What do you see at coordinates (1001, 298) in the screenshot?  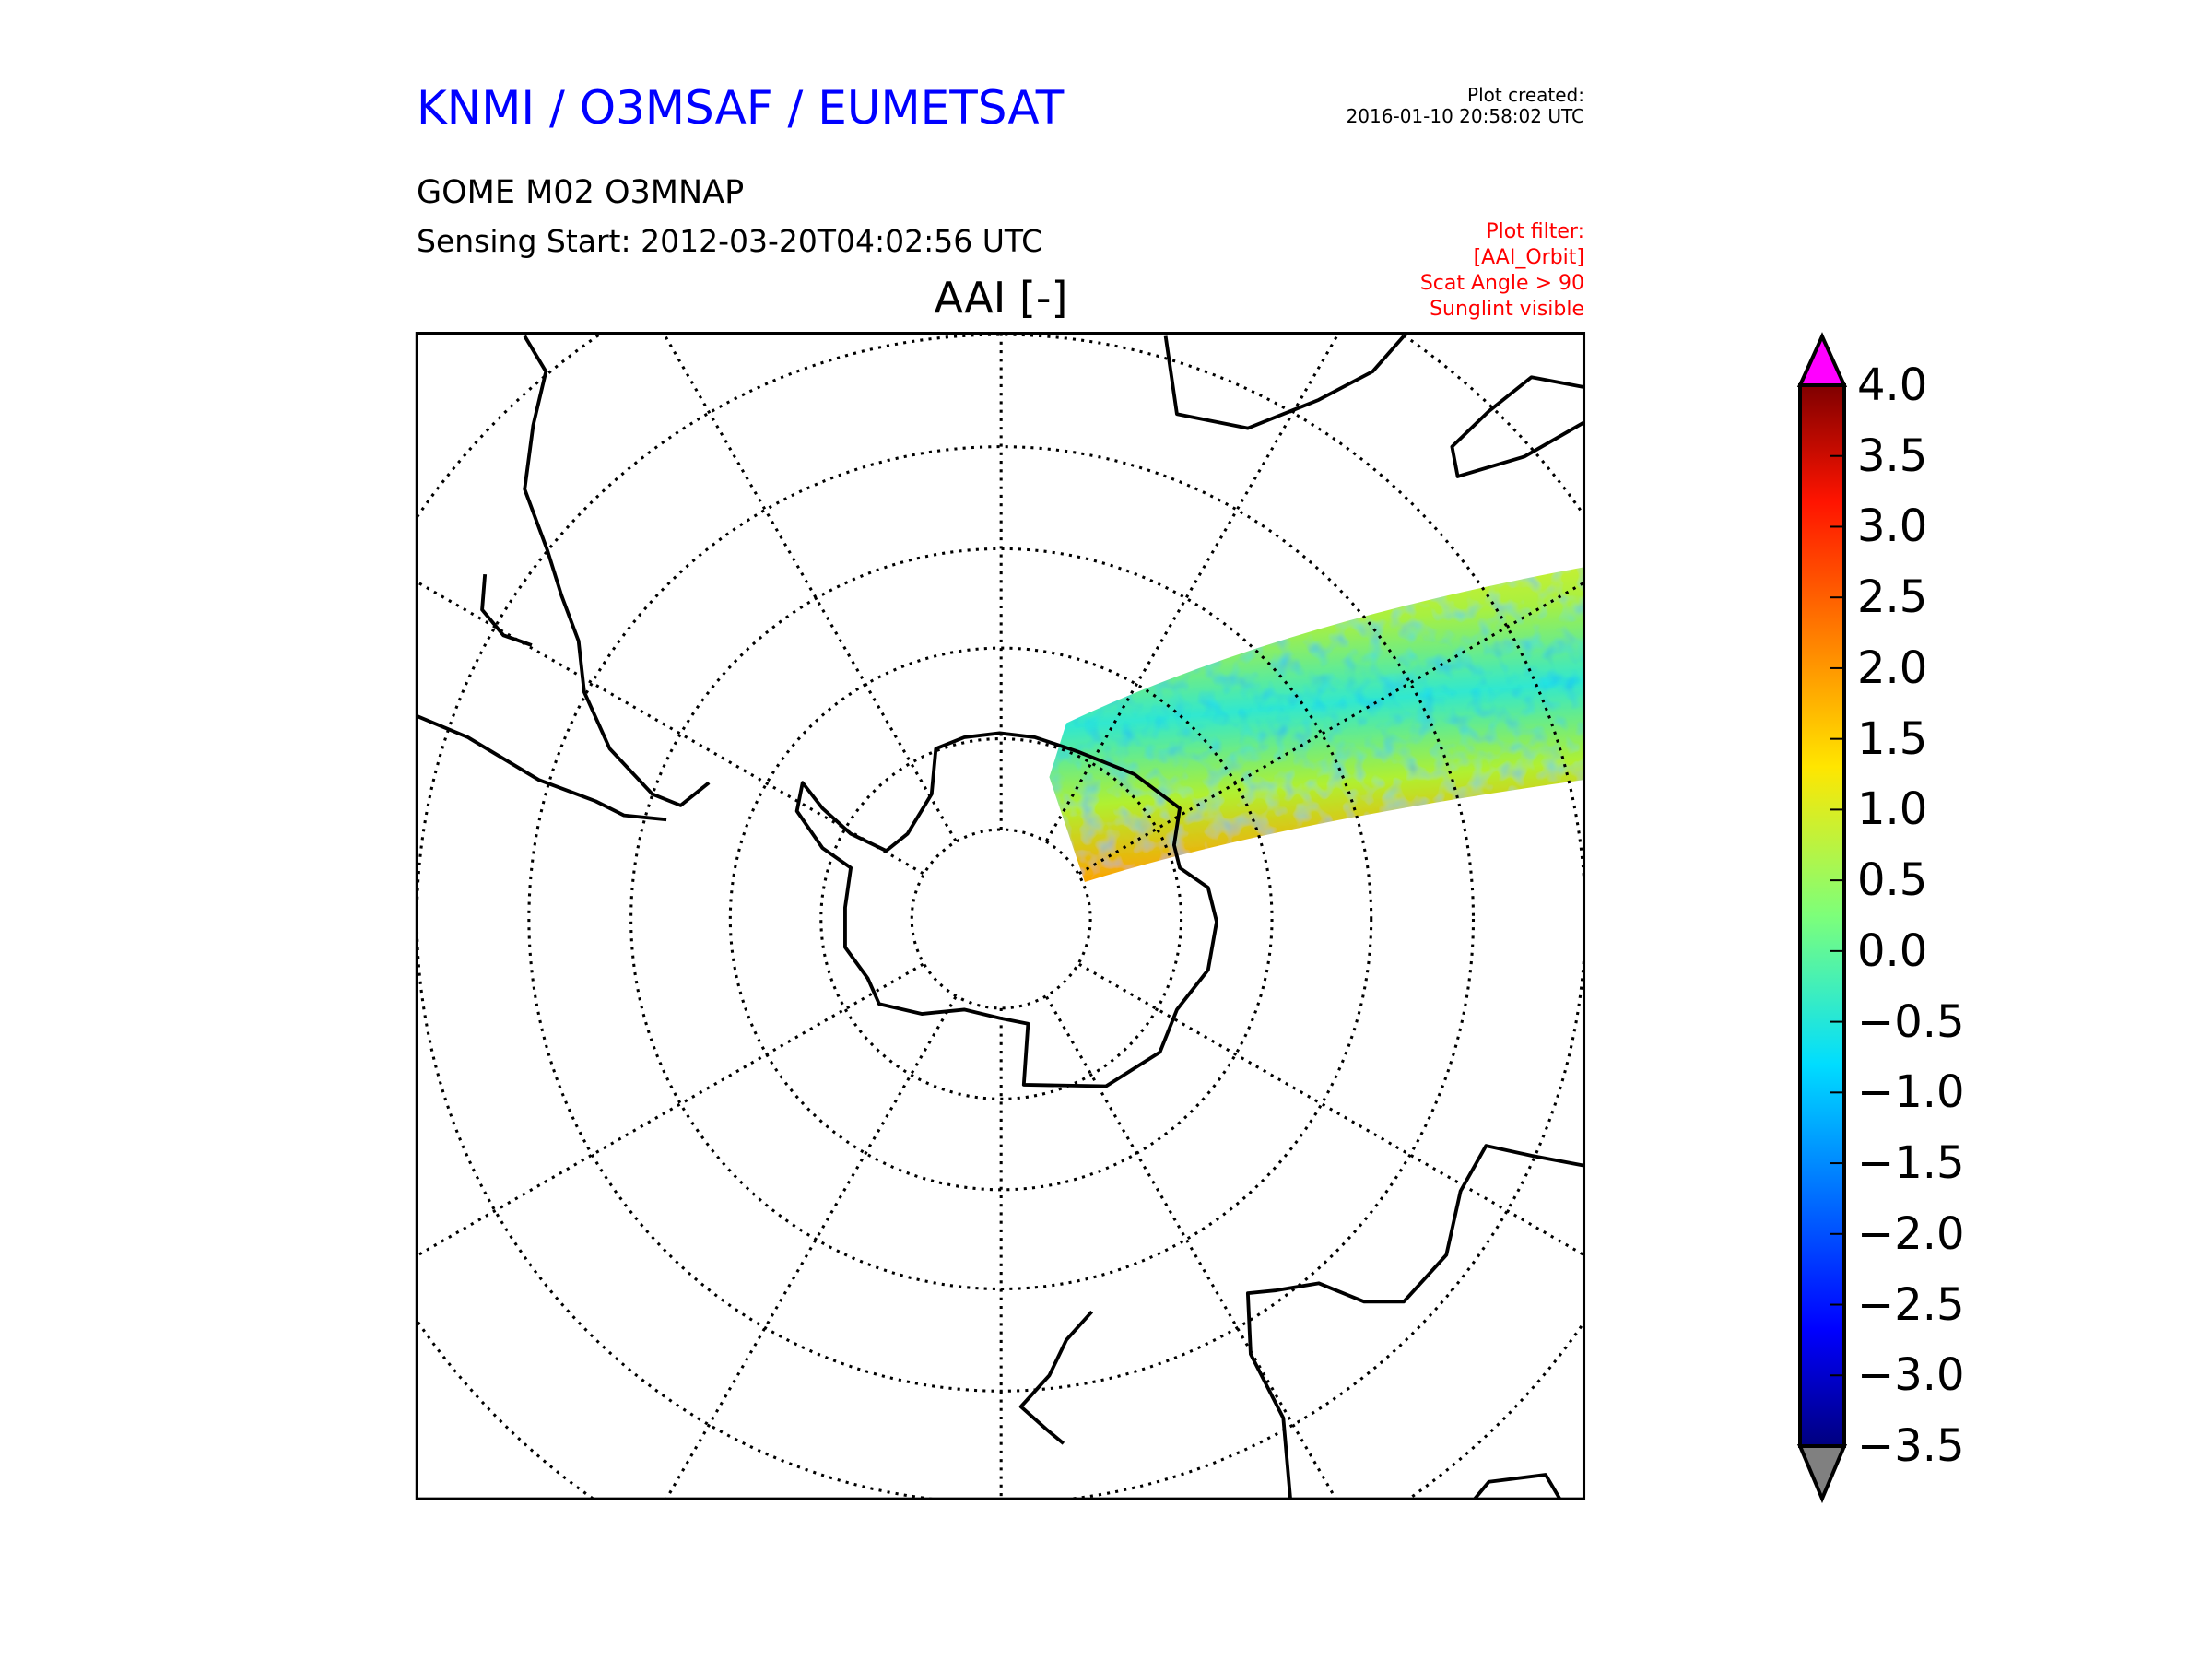 I see `map-title: AAI [-]` at bounding box center [1001, 298].